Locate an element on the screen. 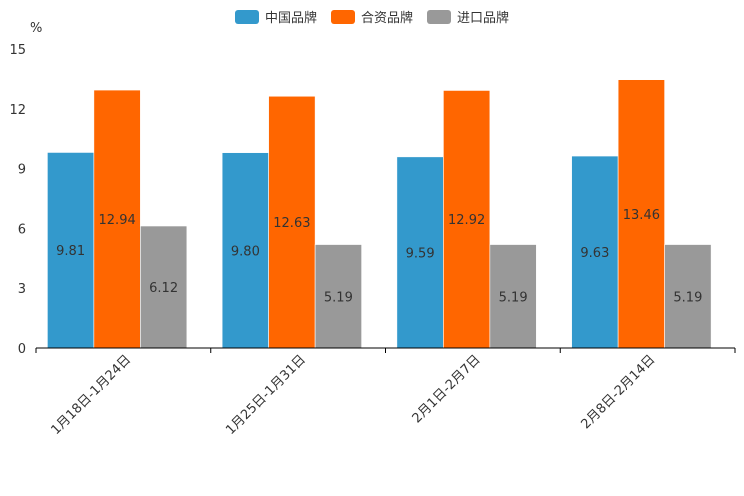  legend-label-joint-venture: 合资品牌 is located at coordinates (386, 18).